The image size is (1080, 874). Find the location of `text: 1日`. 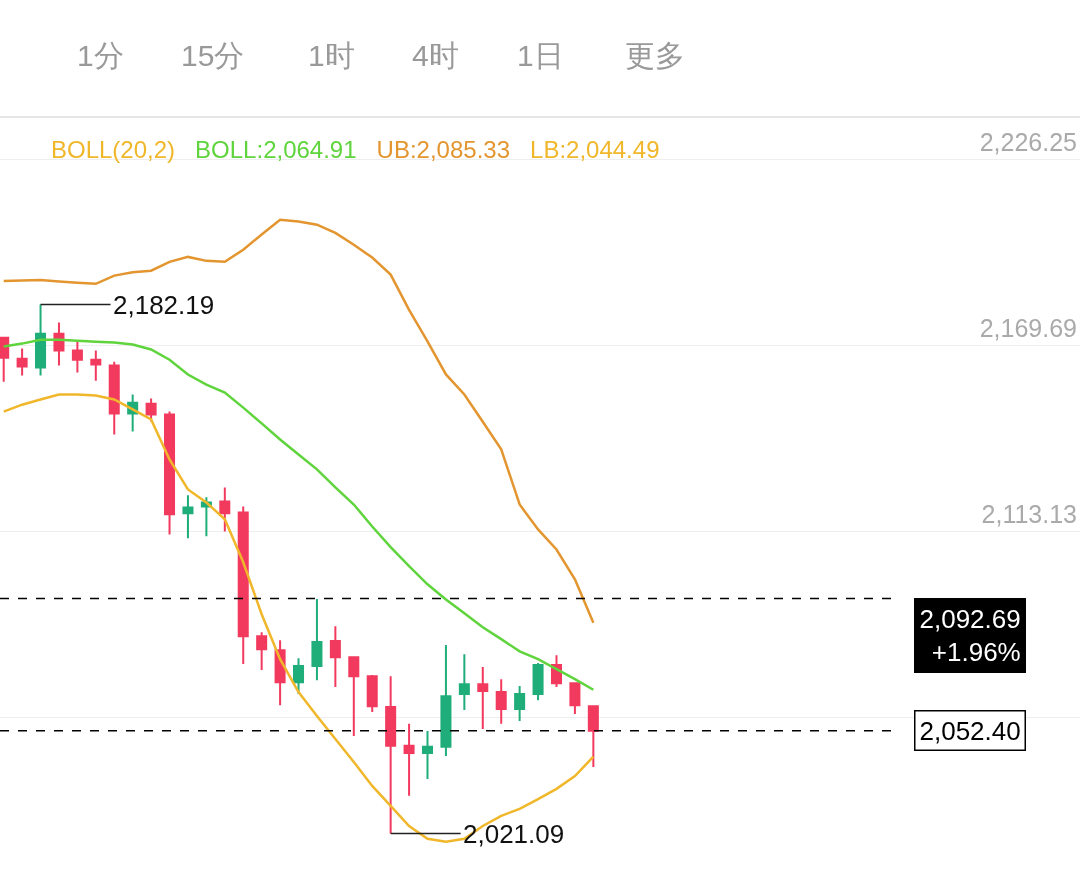

text: 1日 is located at coordinates (540, 55).